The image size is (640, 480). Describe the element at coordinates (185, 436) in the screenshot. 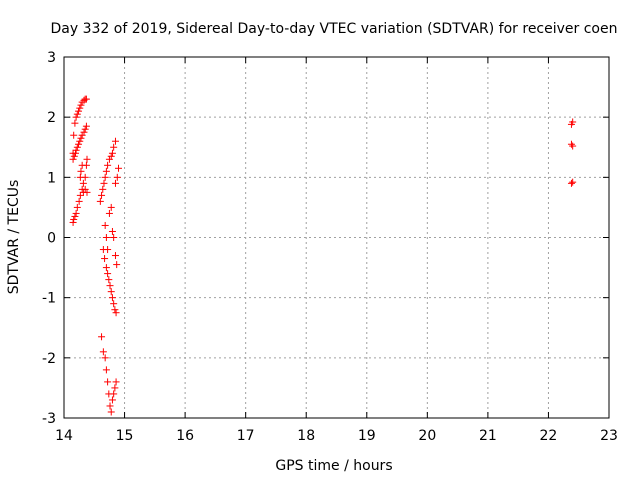

I see `x-tick-label: 16` at that location.